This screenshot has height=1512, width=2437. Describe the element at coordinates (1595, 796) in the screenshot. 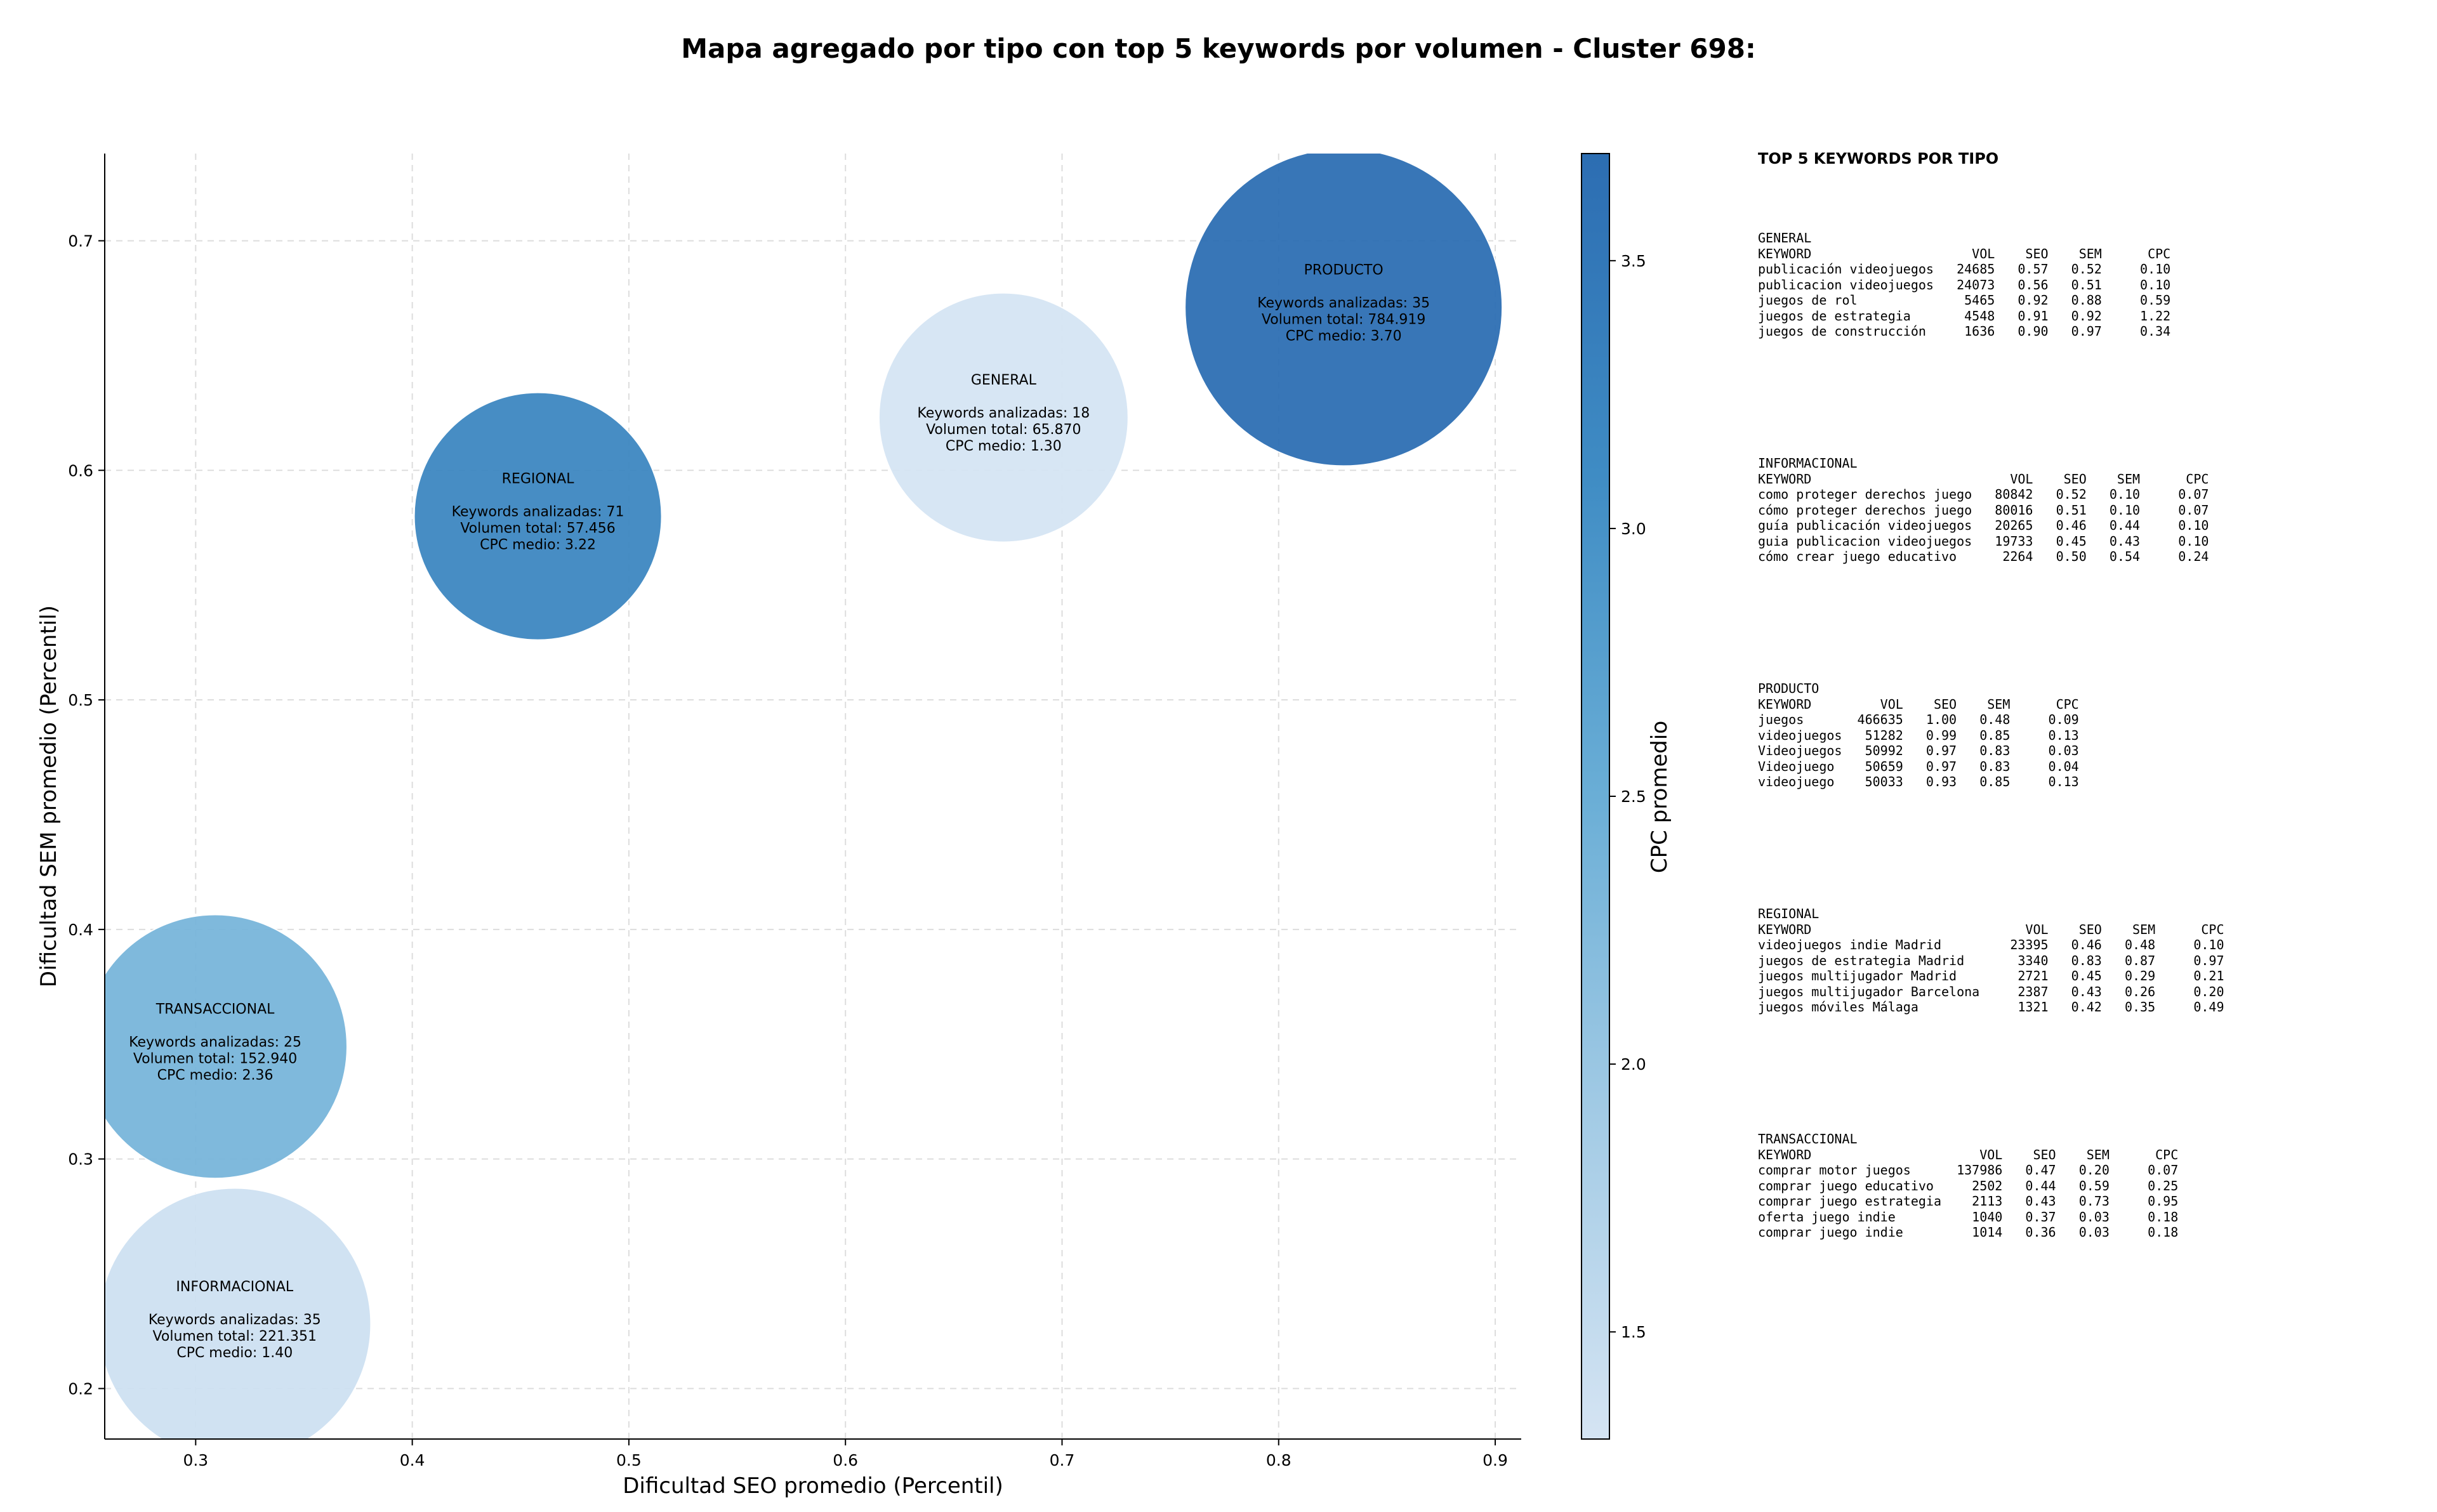

I see `colorbar-gradient` at that location.